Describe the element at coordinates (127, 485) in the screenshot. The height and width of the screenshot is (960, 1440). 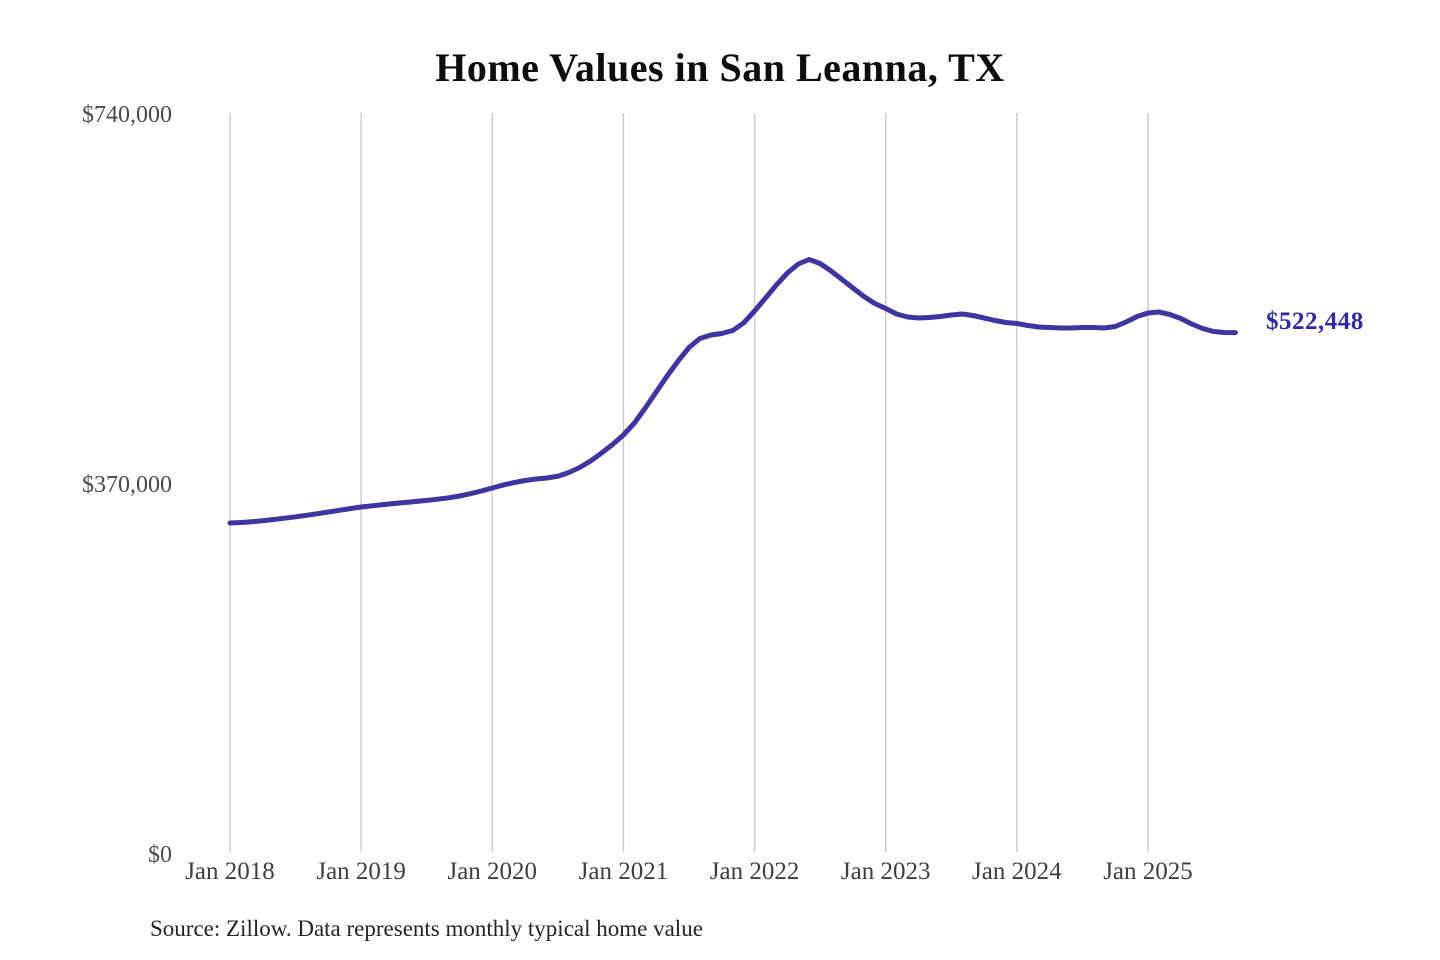
I see `y-tick-label: $370,000` at that location.